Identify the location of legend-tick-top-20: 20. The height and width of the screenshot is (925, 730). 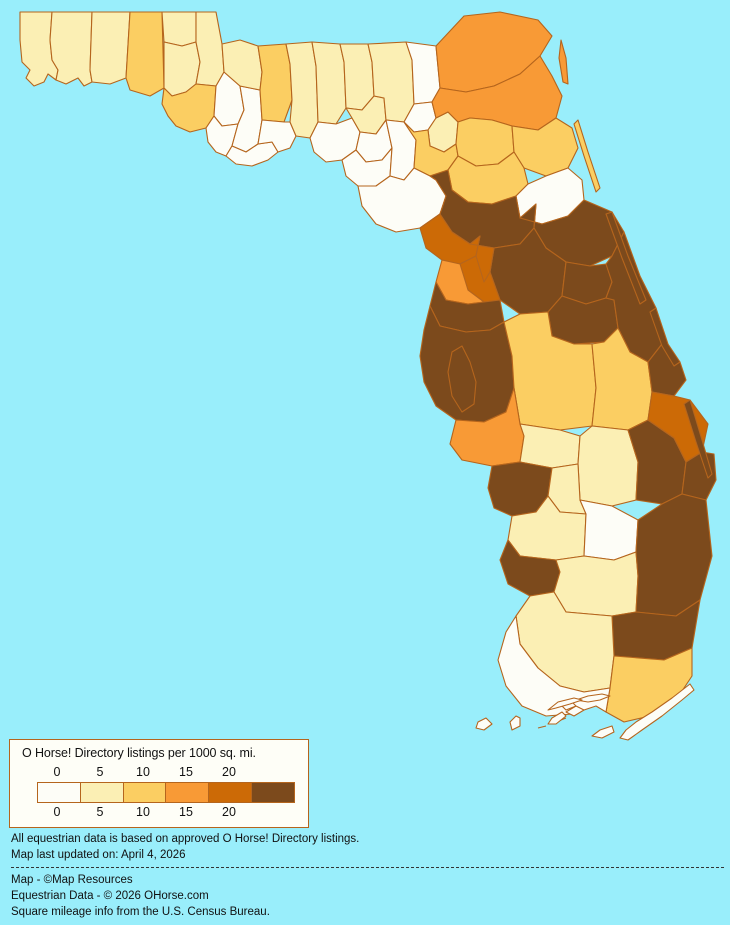
(229, 772).